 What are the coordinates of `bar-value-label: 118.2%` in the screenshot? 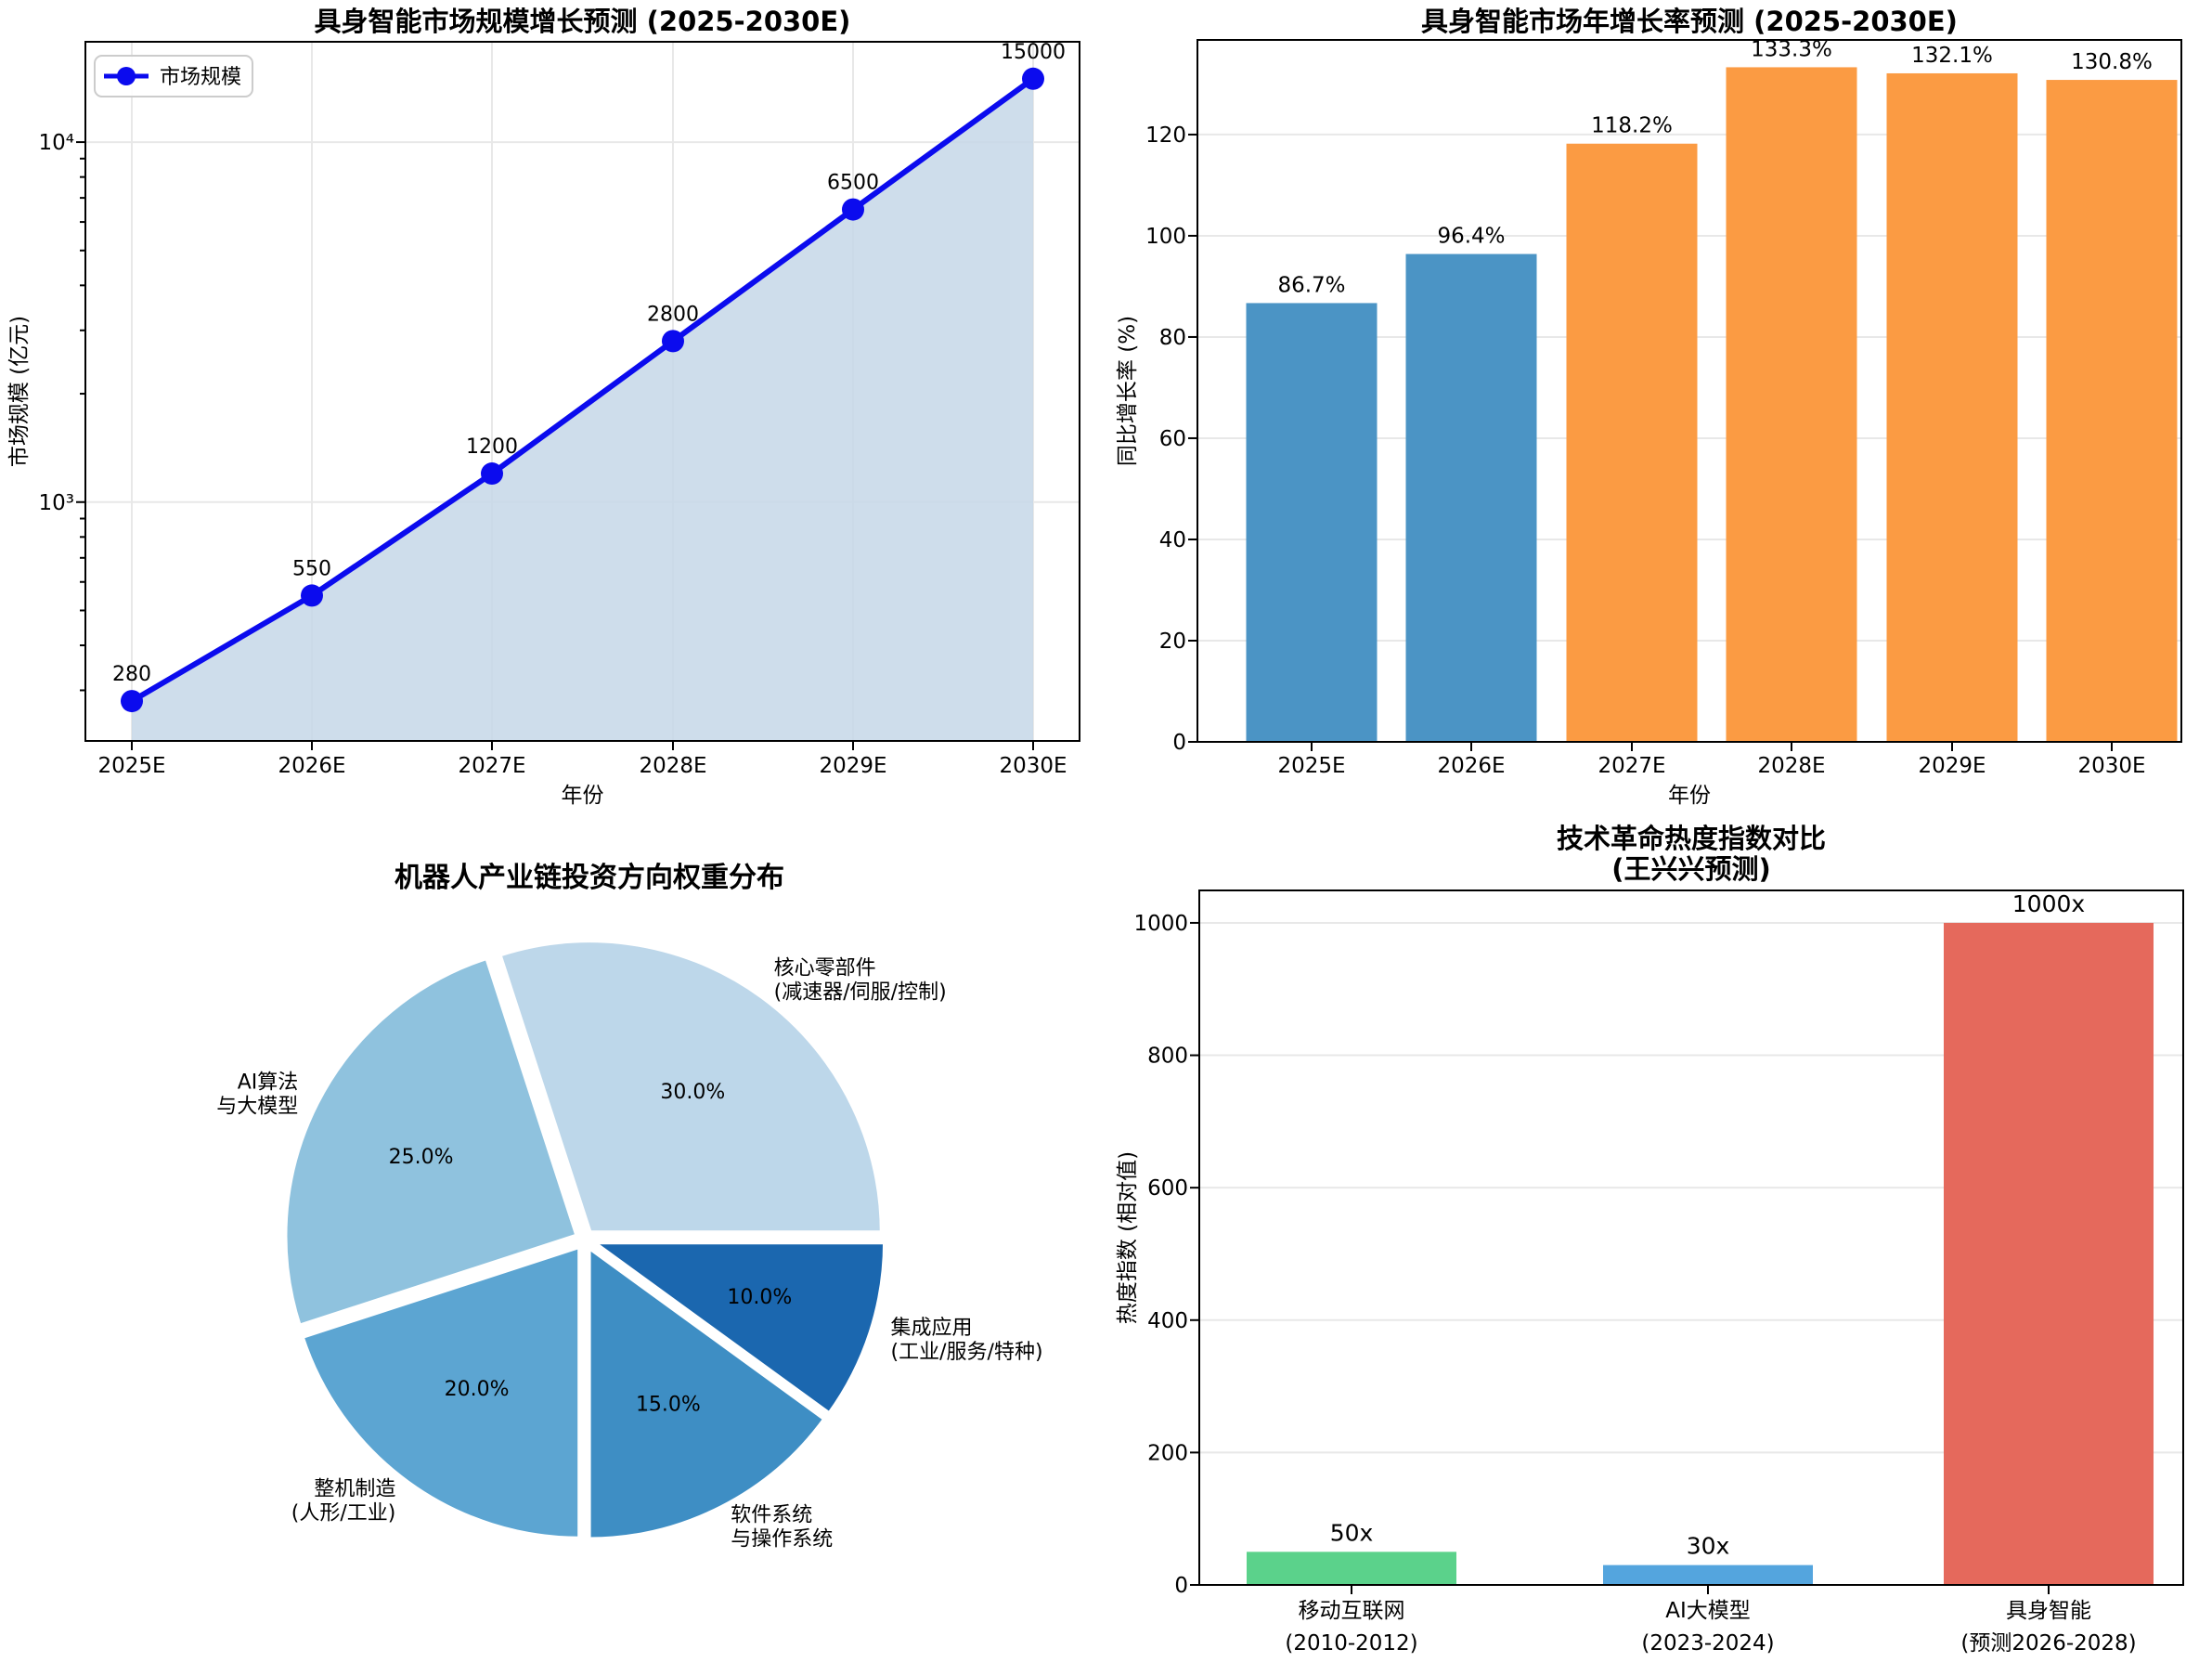 It's located at (1632, 126).